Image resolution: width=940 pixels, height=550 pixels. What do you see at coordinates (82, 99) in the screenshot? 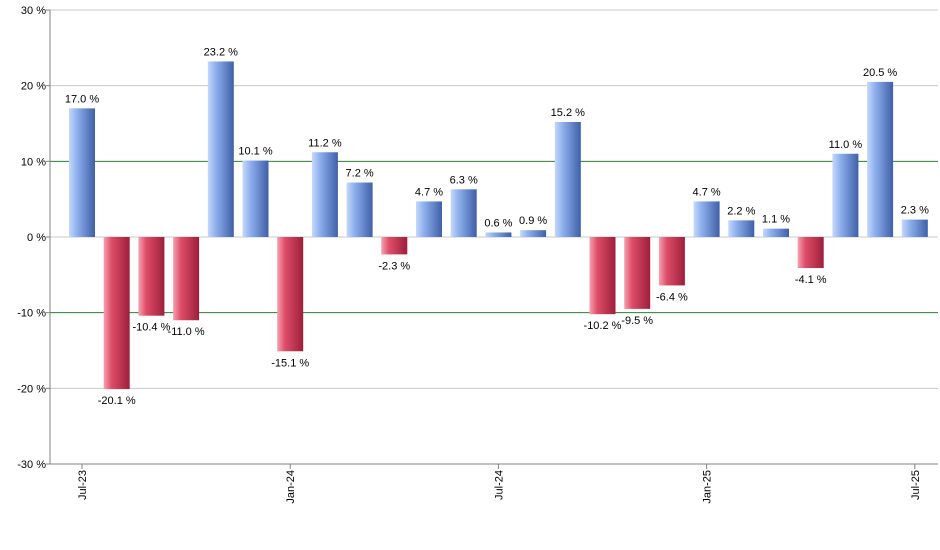
I see `data-label: 17.0 %` at bounding box center [82, 99].